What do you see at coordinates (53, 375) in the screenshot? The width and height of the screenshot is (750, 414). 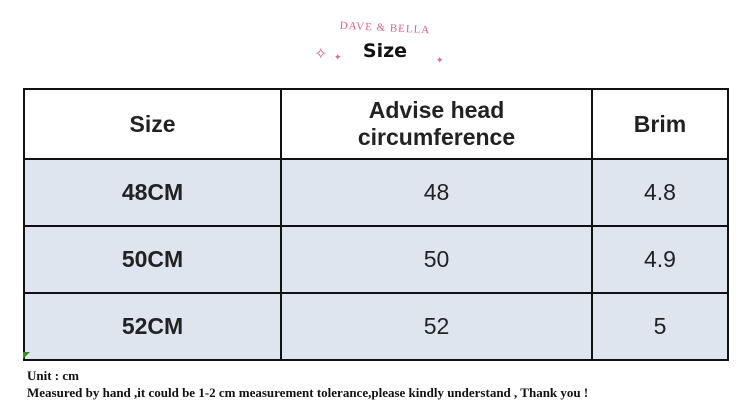 I see `unit-note: Unit : cm` at bounding box center [53, 375].